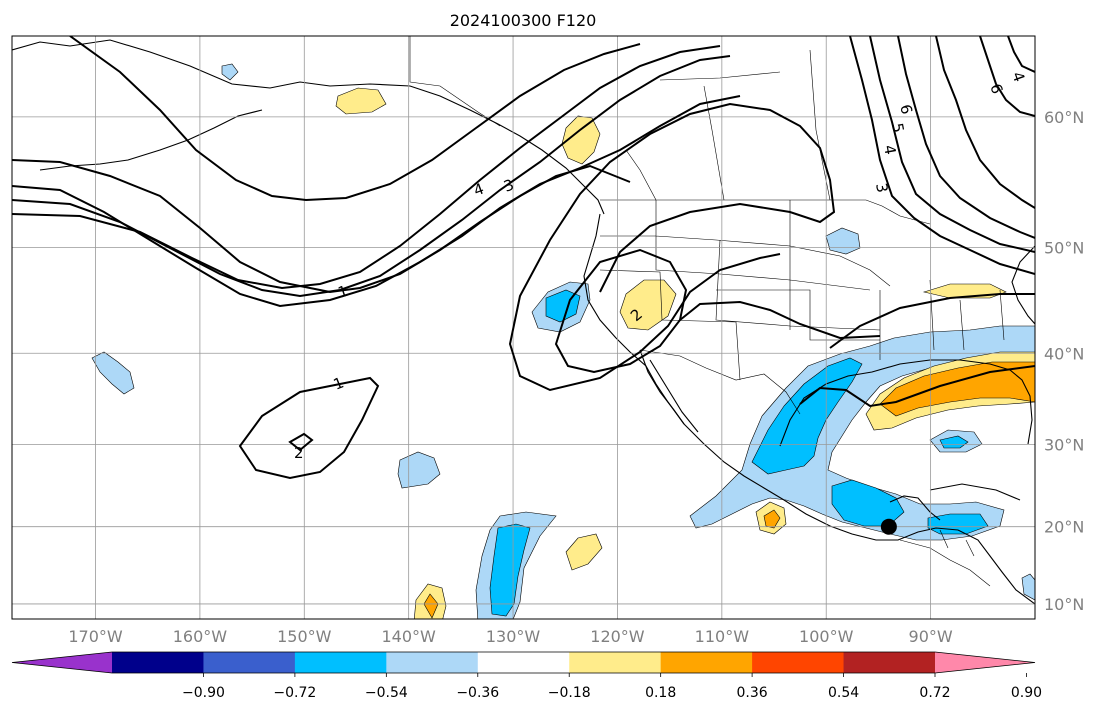  I want to click on longitude-tick-label: 100°W, so click(826, 636).